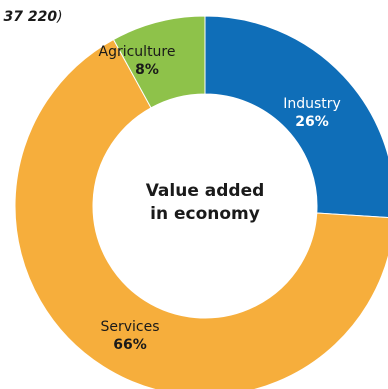 Image resolution: width=388 pixels, height=389 pixels. Describe the element at coordinates (312, 122) in the screenshot. I see `slice-pct-industry: 26%` at that location.